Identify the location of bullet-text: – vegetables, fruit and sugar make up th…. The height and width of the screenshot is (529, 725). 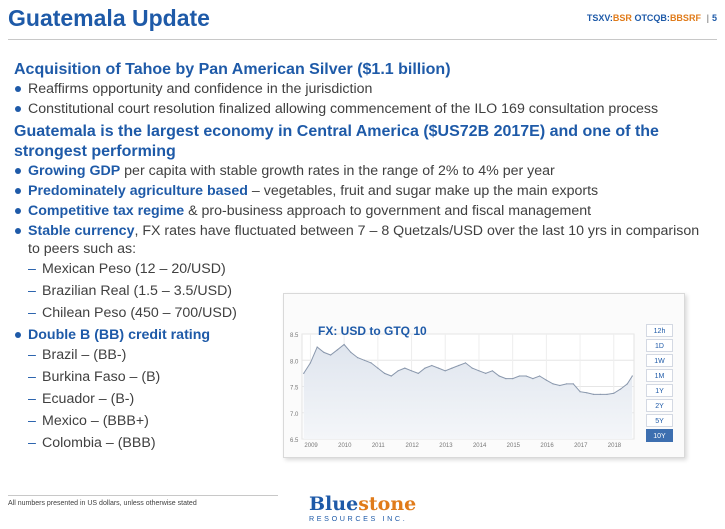
(423, 191).